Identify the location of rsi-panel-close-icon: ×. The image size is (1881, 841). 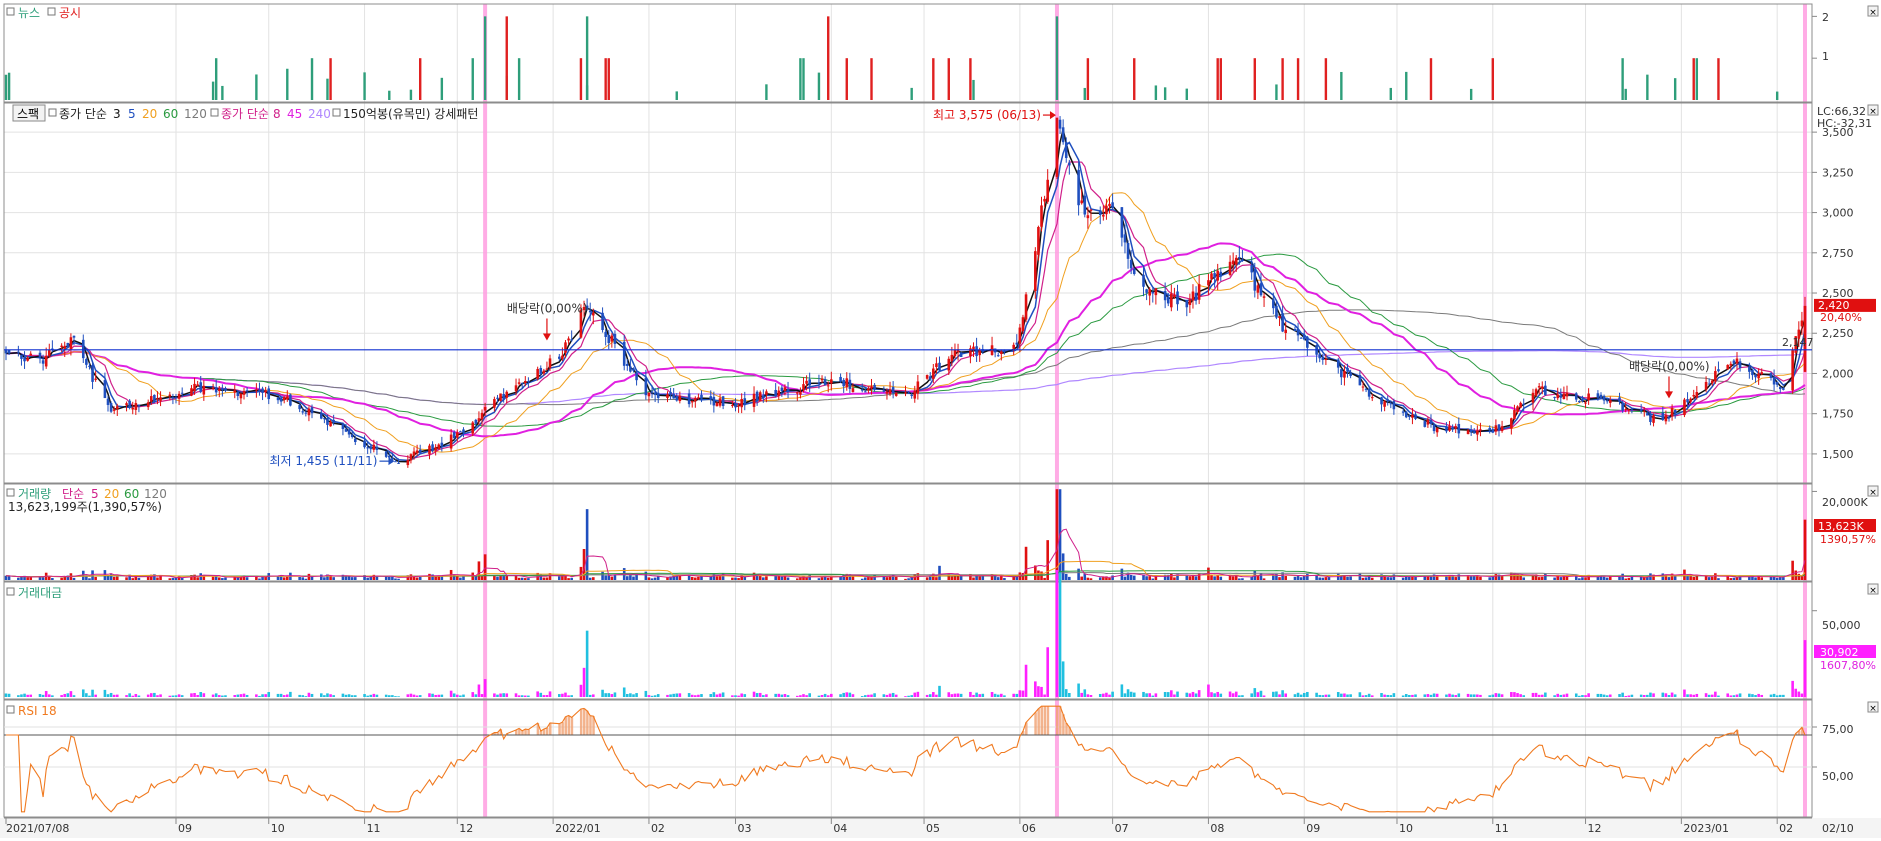
(1873, 707).